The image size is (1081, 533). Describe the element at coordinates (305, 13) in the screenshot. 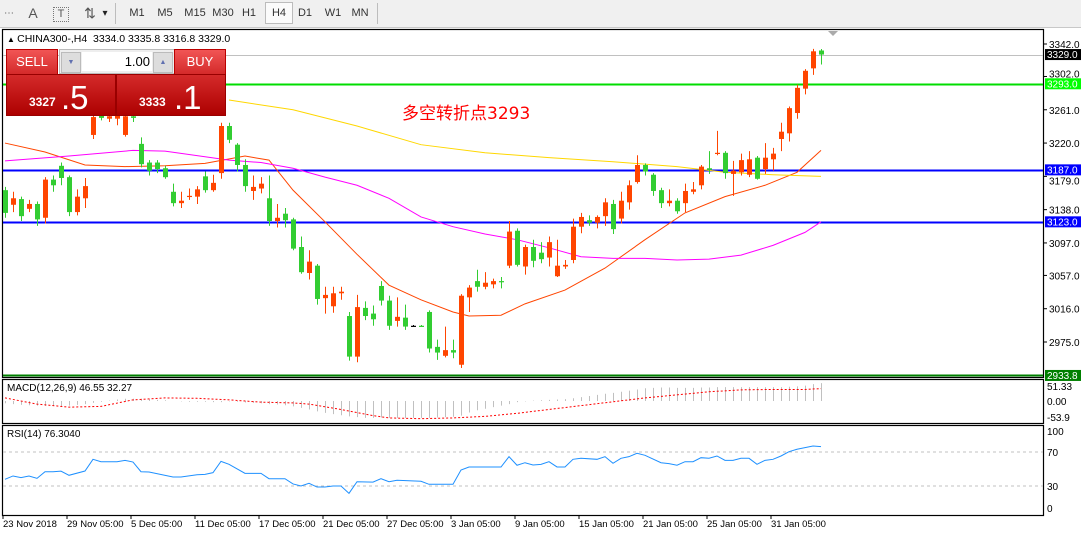

I see `timeframe-d1: D1` at that location.